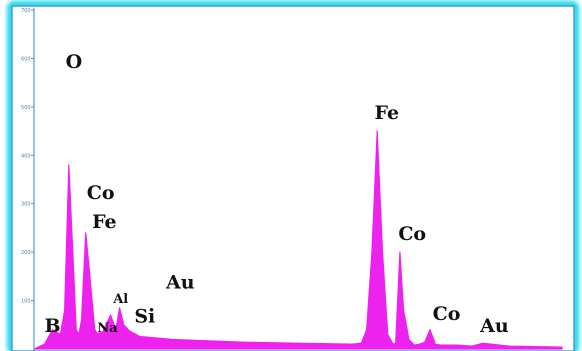  Describe the element at coordinates (26, 108) in the screenshot. I see `y-tick-label: 500` at that location.